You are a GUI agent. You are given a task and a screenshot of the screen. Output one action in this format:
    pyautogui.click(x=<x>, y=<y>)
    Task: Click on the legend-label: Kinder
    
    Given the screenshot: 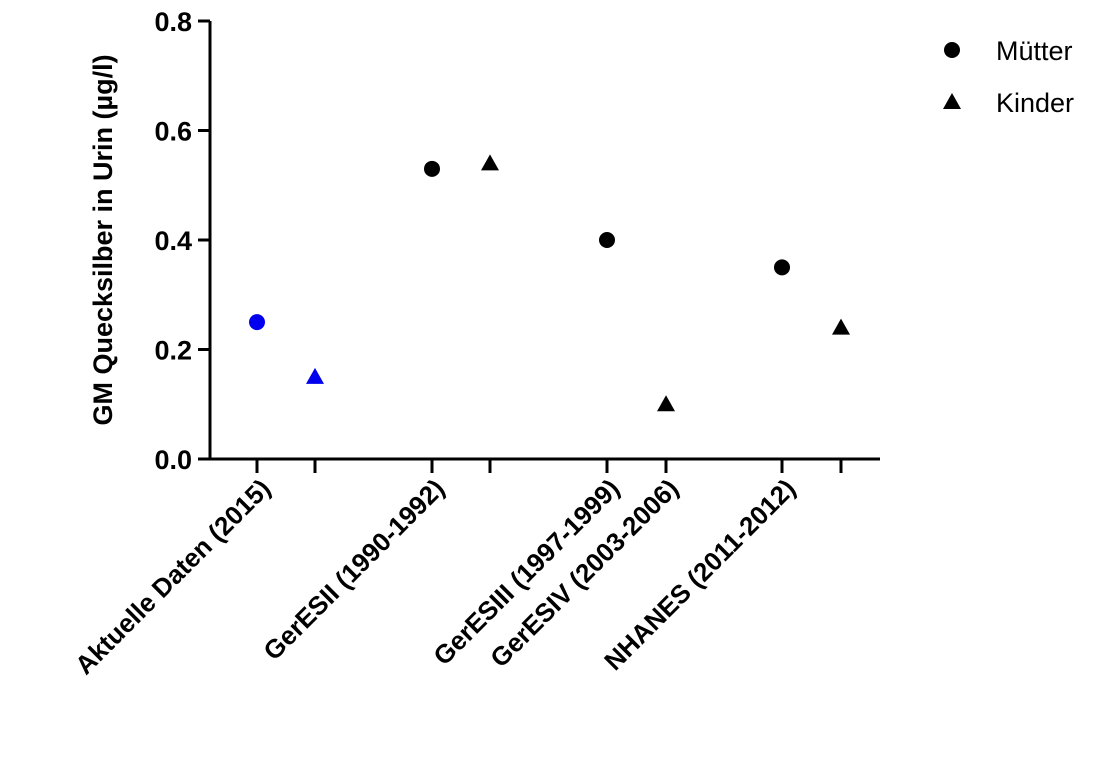 What is the action you would take?
    pyautogui.click(x=1035, y=103)
    